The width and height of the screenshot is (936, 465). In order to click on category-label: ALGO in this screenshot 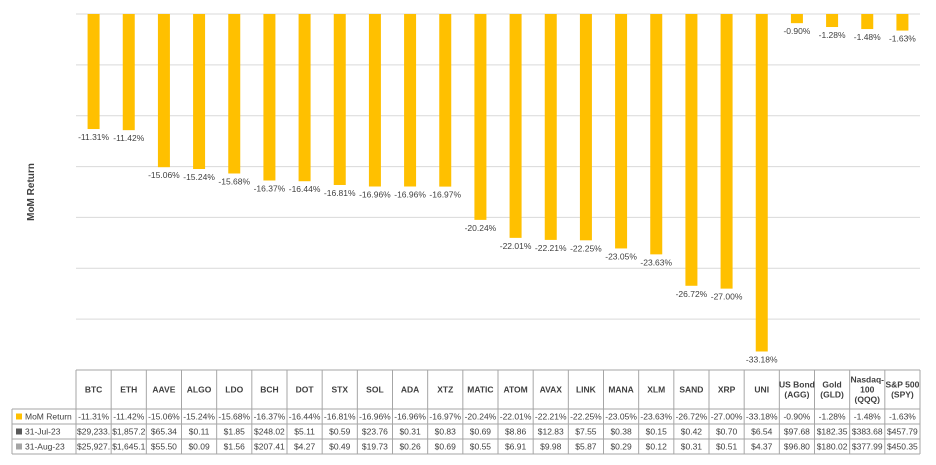, I will do `click(199, 390)`.